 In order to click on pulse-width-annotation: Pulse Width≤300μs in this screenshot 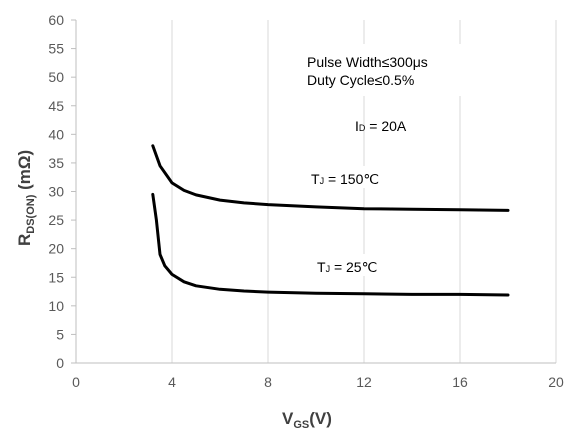, I will do `click(367, 62)`.